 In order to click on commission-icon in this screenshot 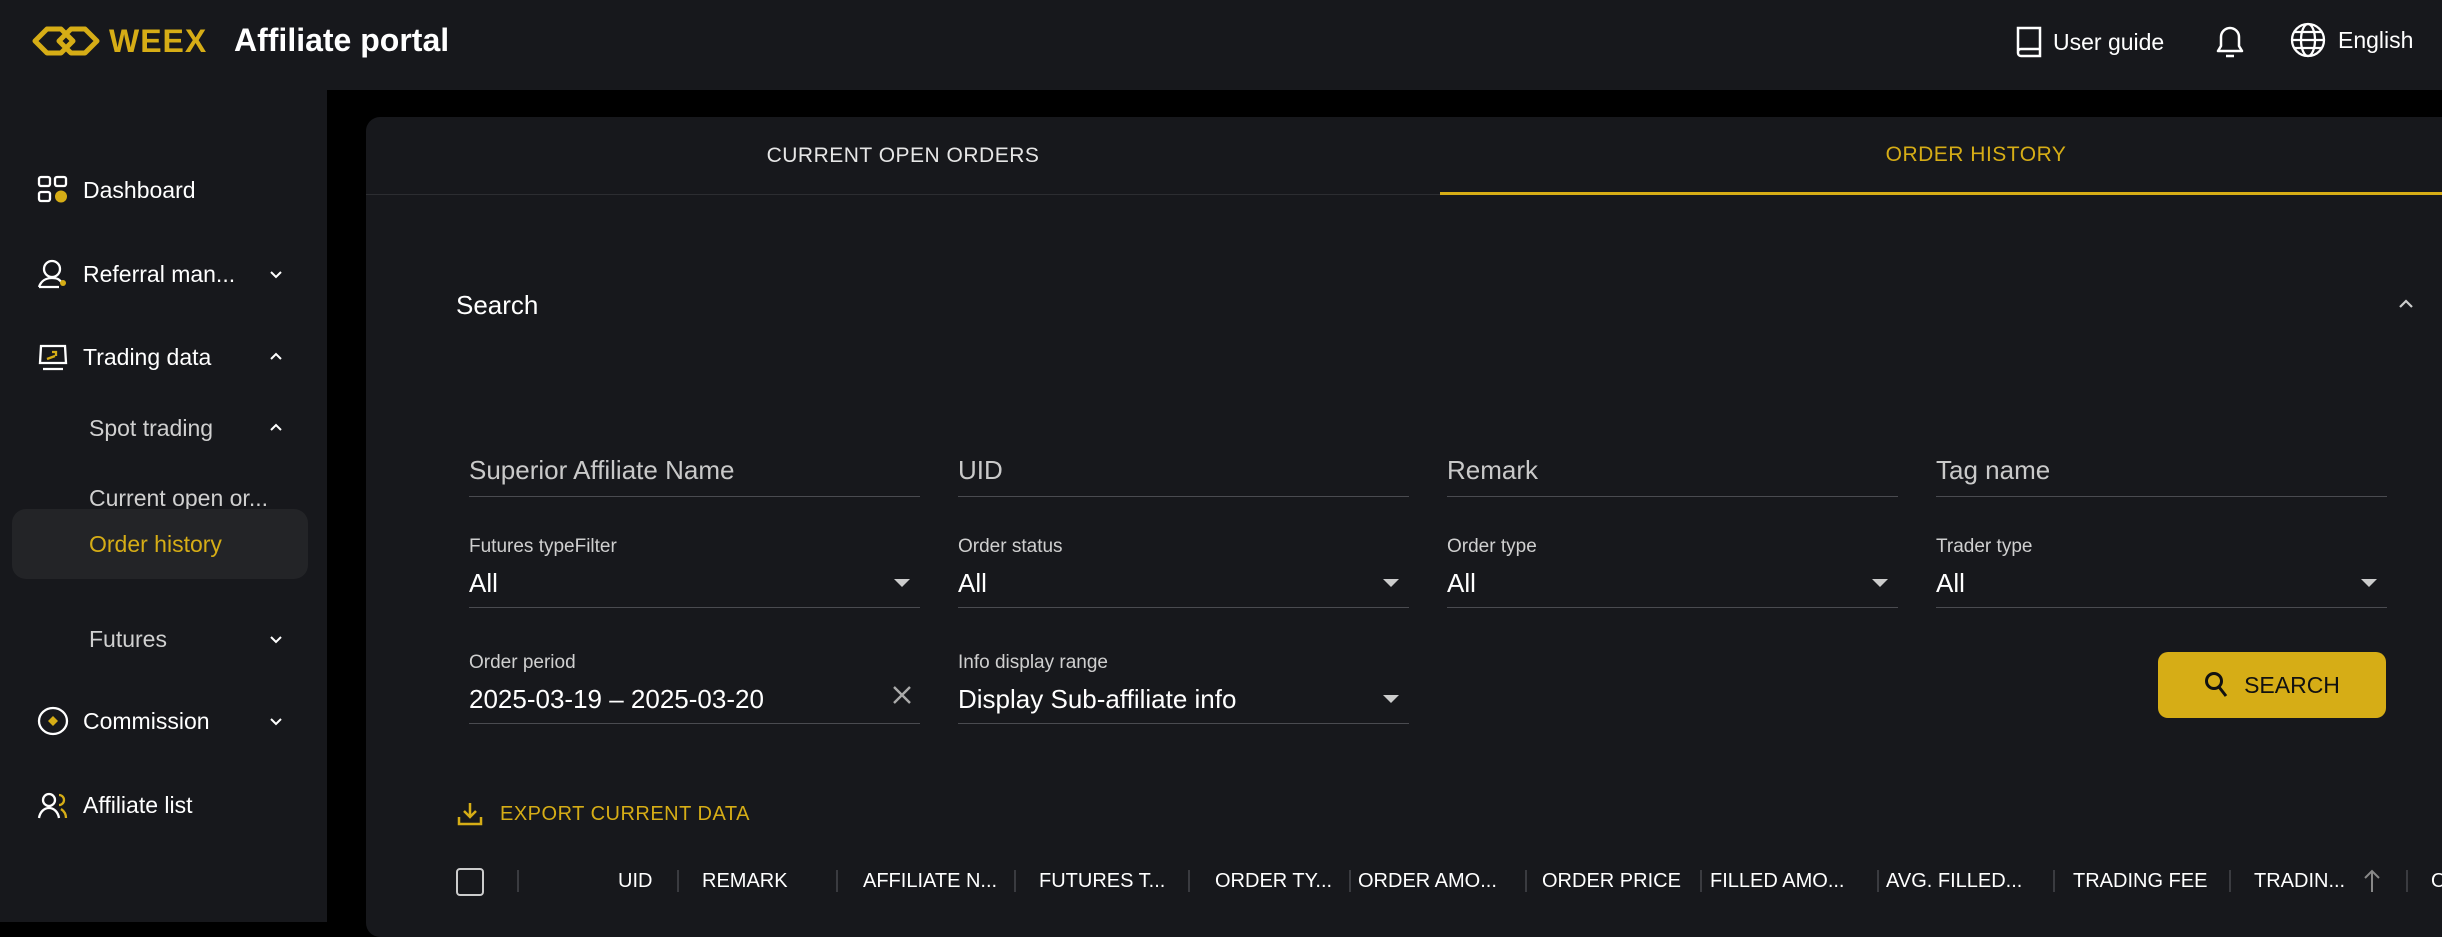, I will do `click(53, 721)`.